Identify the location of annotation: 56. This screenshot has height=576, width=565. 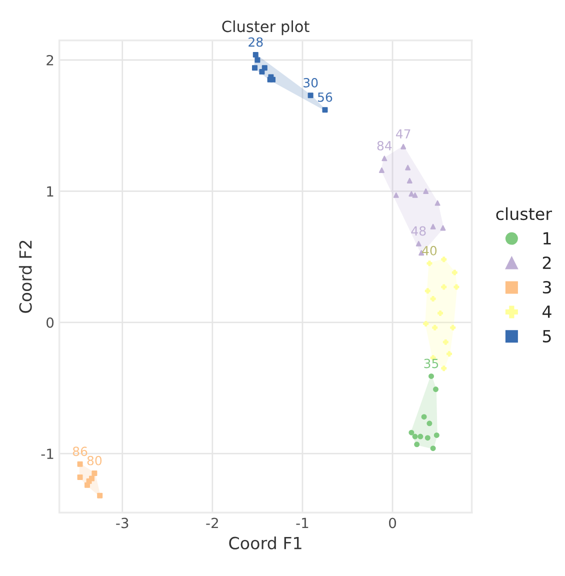
(325, 97).